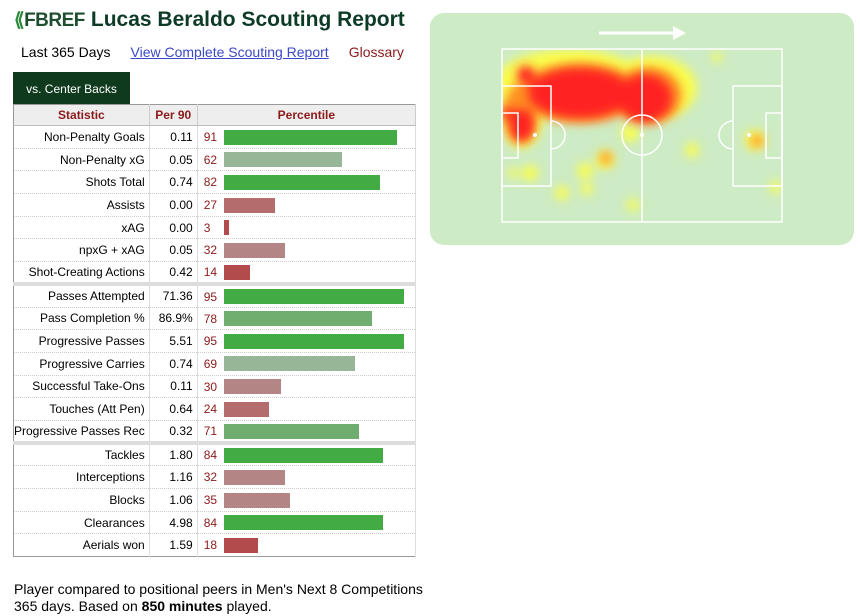  I want to click on footer-line2: 365 days. Based on 850 minutes played., so click(143, 606).